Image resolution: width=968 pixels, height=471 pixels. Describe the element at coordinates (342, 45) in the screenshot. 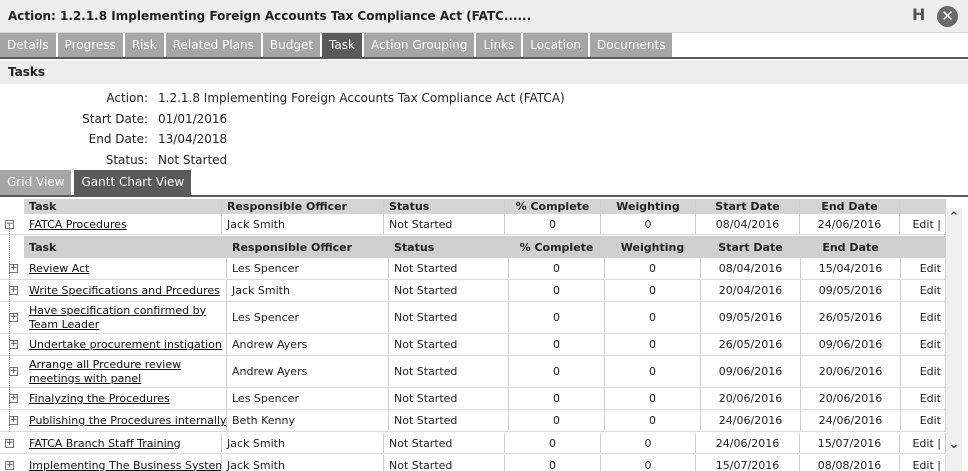

I see `tab-task: Task` at that location.